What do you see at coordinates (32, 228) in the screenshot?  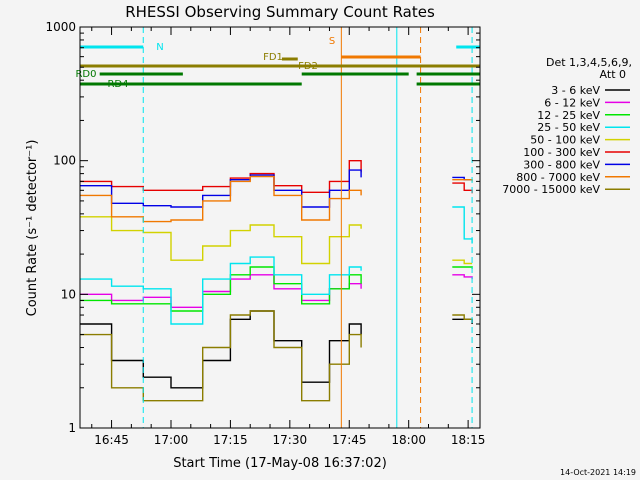 I see `y-axis-label: Count Rate (s⁻¹ detector⁻¹)` at bounding box center [32, 228].